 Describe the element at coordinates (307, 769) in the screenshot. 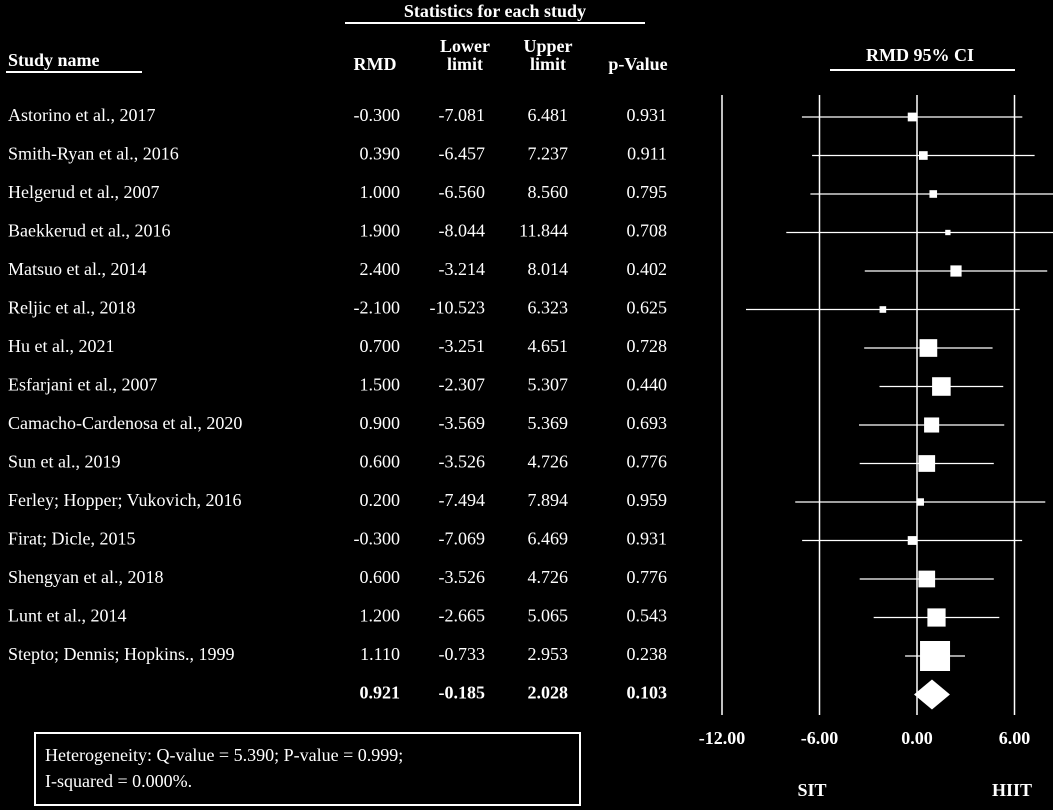

I see `heterogeneity-box` at that location.